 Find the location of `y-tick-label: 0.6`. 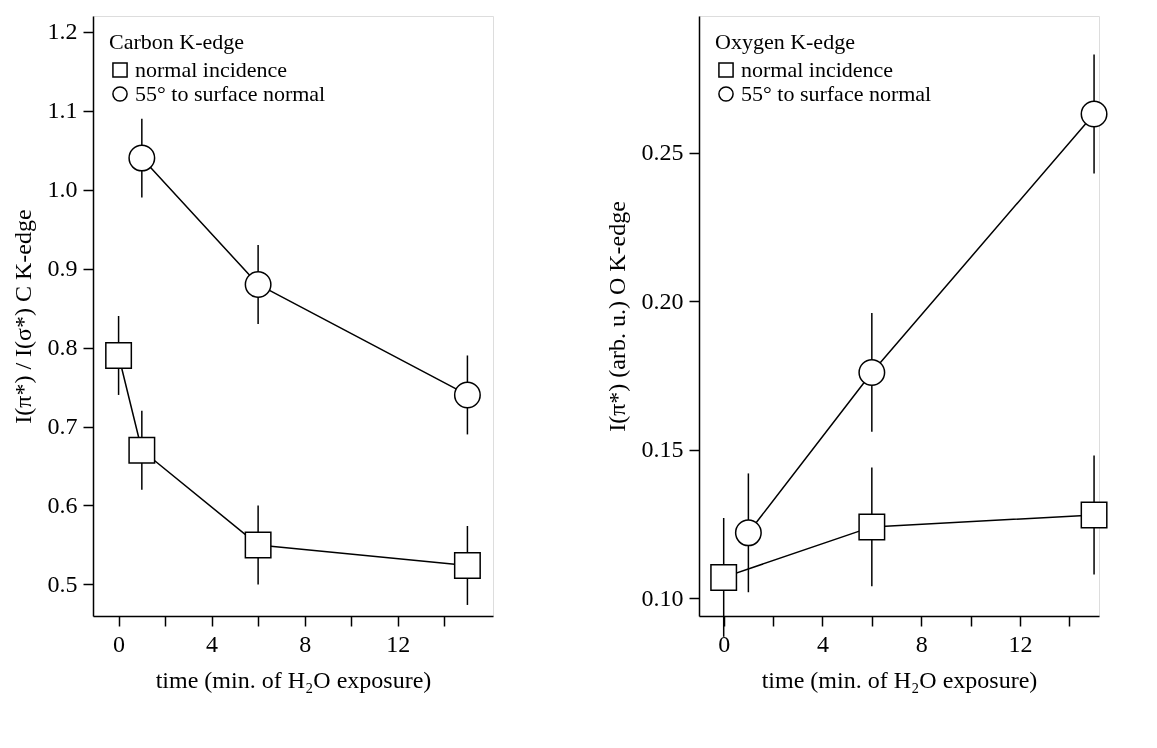

y-tick-label: 0.6 is located at coordinates (62, 504).